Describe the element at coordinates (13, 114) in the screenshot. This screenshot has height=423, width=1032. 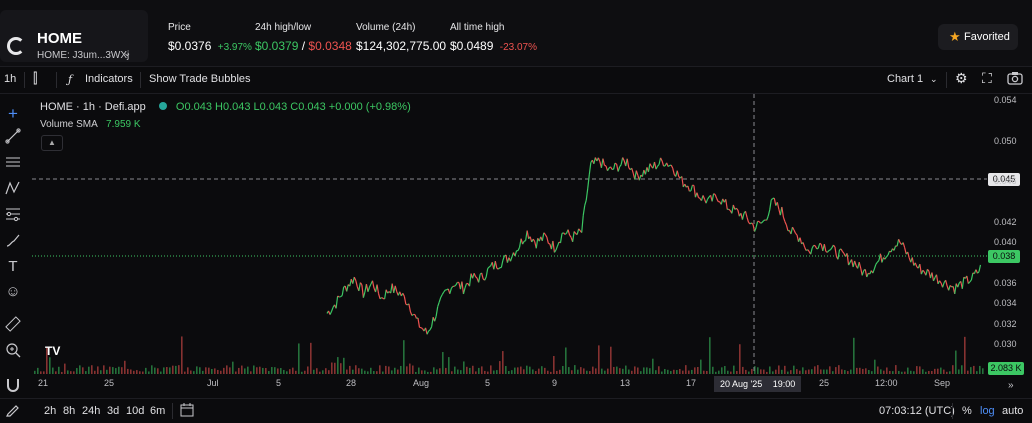
I see `crosshair-icon: +` at that location.